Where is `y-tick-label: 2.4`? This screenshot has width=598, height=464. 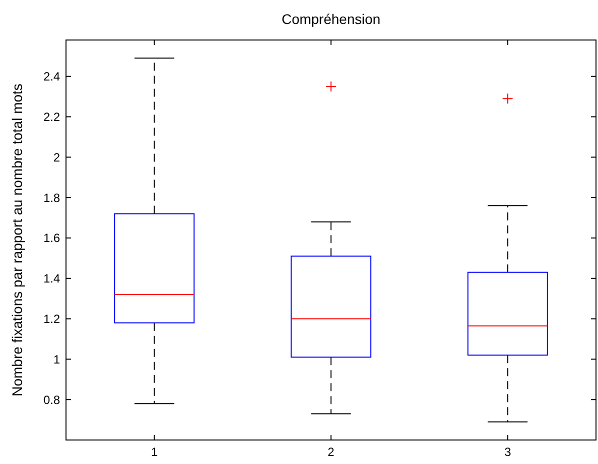
y-tick-label: 2.4 is located at coordinates (51, 77).